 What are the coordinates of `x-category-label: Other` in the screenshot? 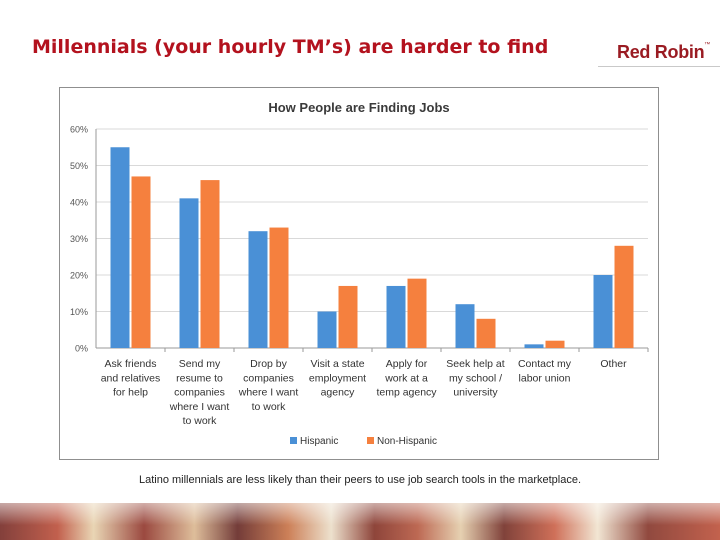 It's located at (613, 364).